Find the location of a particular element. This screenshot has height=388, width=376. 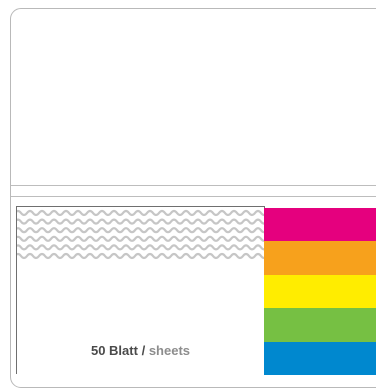

strip-orange is located at coordinates (320, 258).